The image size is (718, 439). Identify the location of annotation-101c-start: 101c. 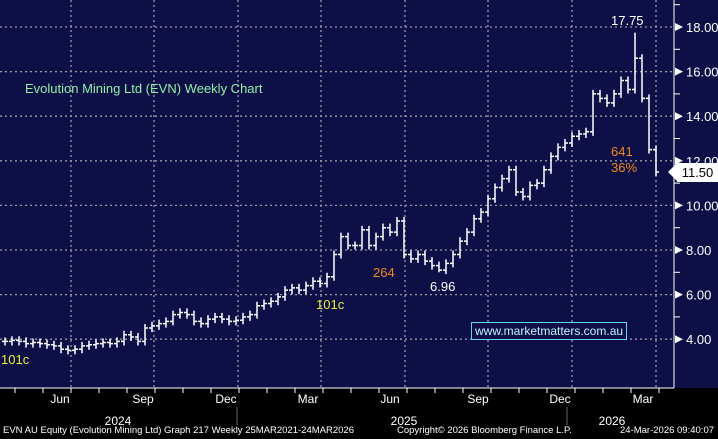
(15, 359).